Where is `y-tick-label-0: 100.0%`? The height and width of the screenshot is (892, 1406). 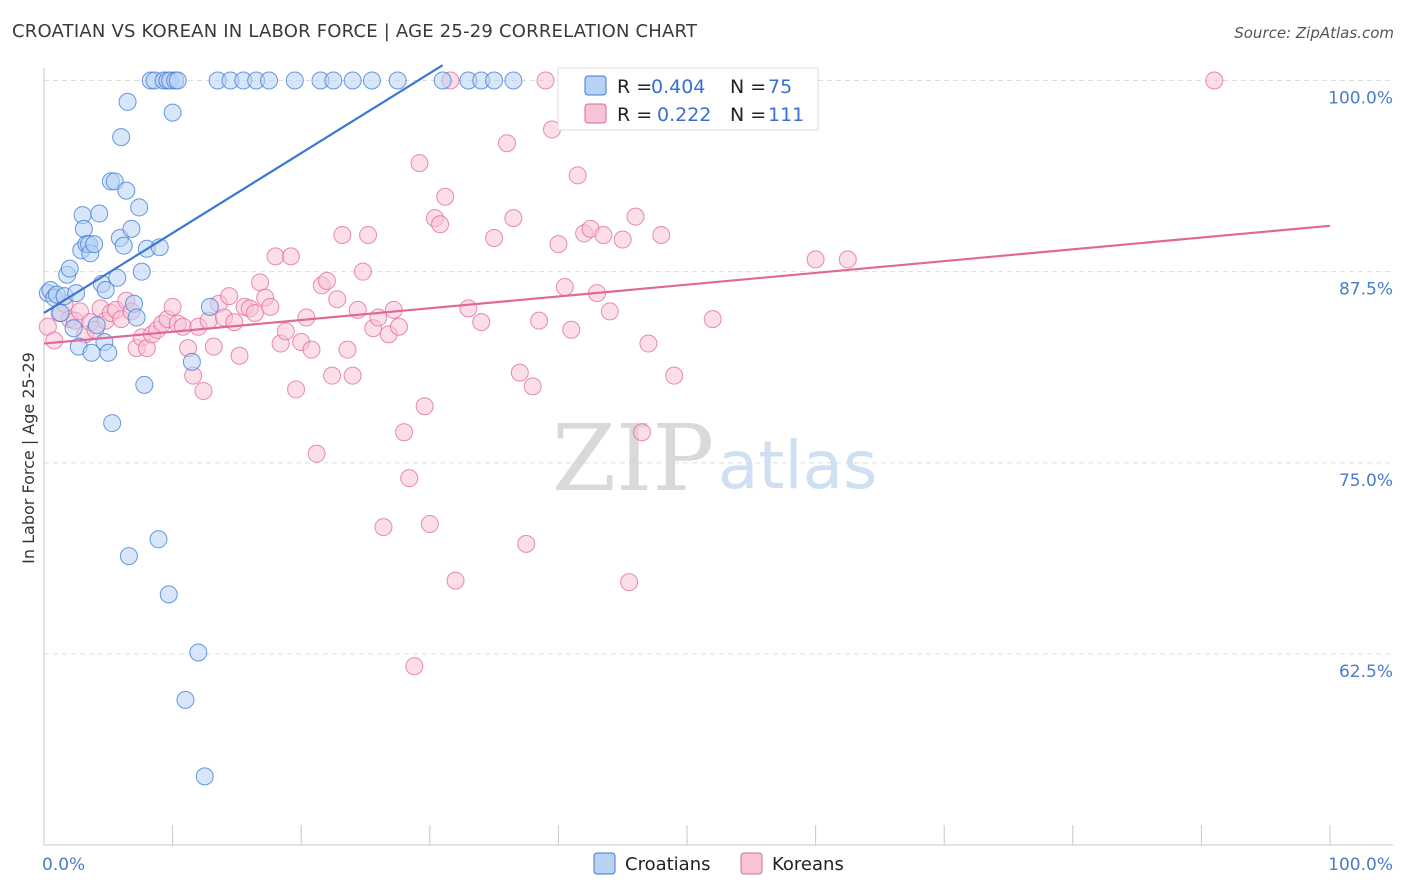
y-tick-label-0: 100.0% is located at coordinates (1360, 99).